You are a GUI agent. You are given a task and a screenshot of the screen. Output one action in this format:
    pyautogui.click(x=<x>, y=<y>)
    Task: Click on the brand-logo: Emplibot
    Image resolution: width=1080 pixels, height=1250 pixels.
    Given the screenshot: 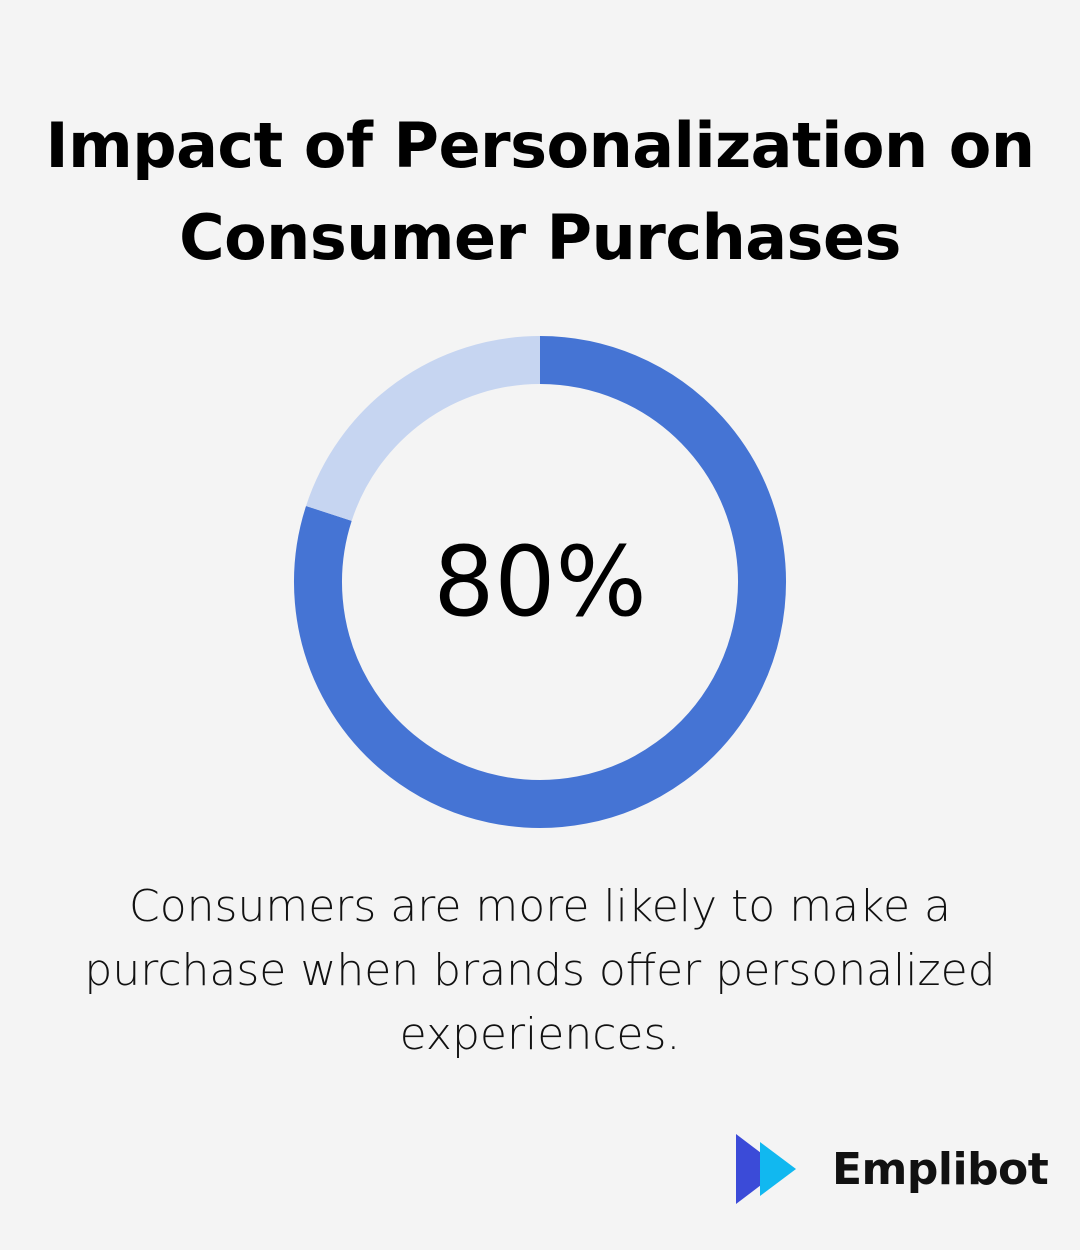 What is the action you would take?
    pyautogui.click(x=892, y=1169)
    